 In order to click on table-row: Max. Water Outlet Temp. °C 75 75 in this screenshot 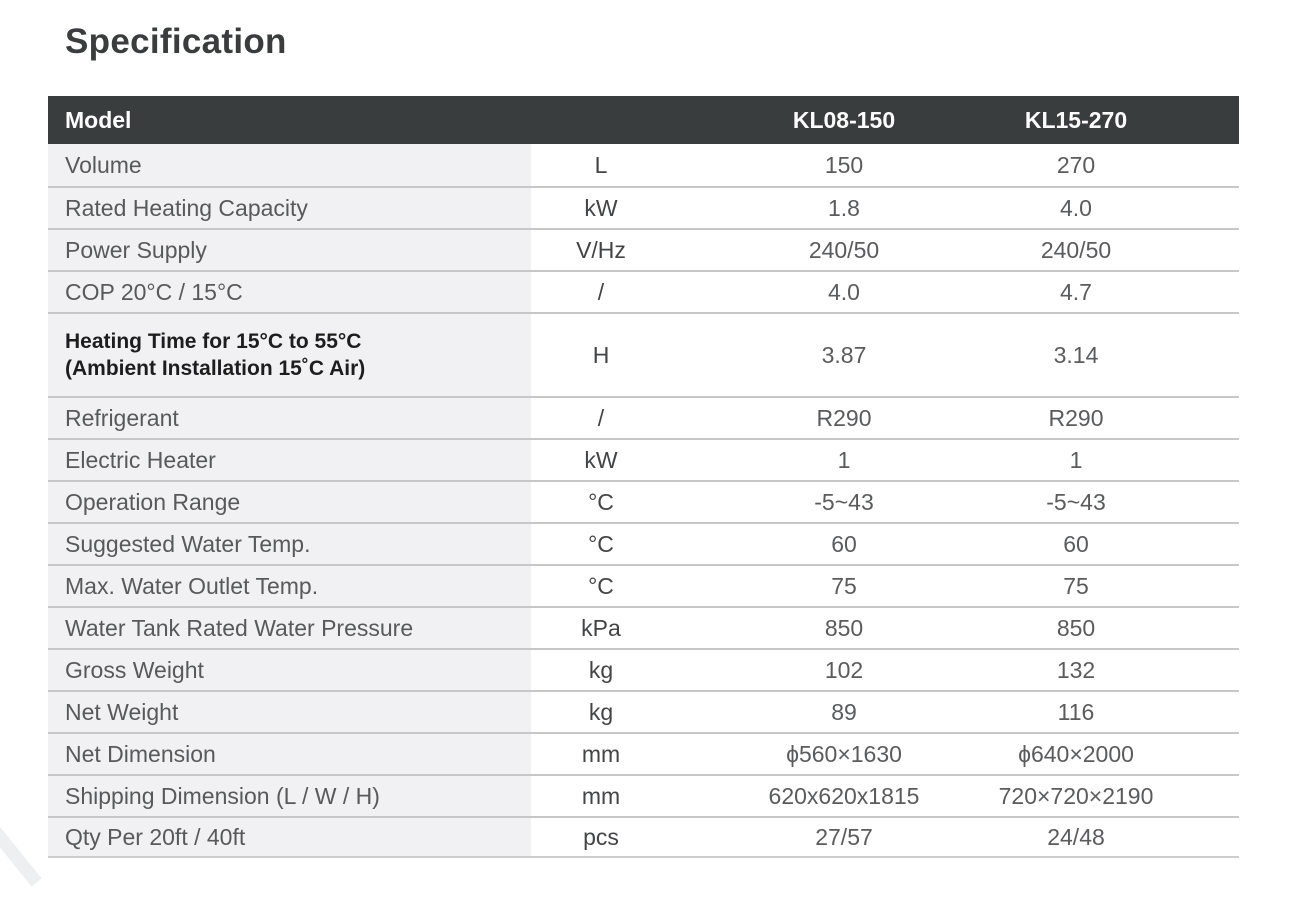, I will do `click(643, 585)`.